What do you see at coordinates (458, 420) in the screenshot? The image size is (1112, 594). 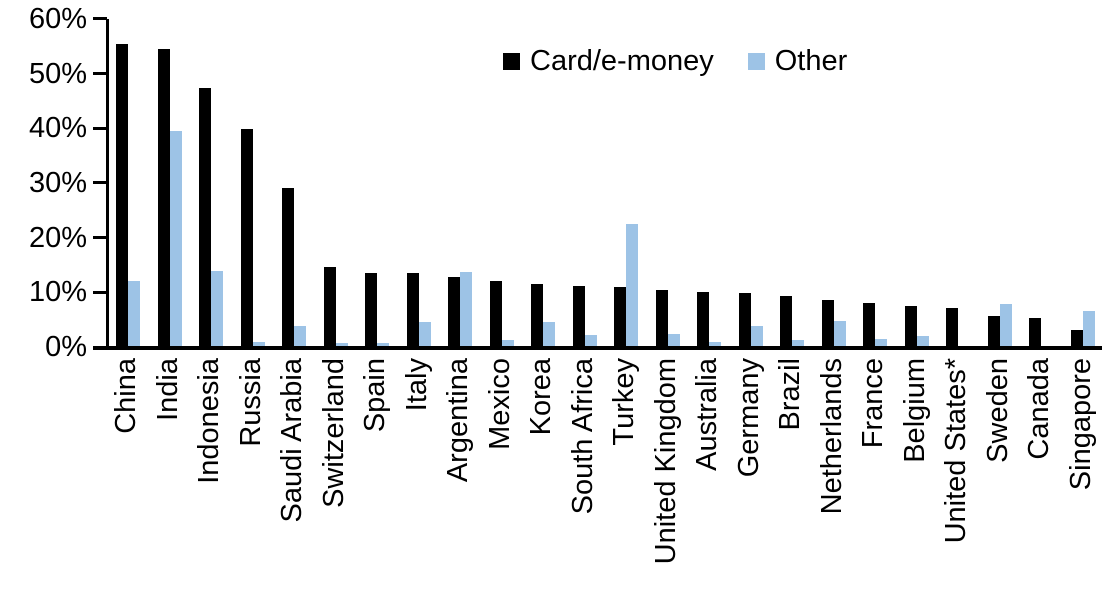 I see `x-axis-label-text: Argentina` at bounding box center [458, 420].